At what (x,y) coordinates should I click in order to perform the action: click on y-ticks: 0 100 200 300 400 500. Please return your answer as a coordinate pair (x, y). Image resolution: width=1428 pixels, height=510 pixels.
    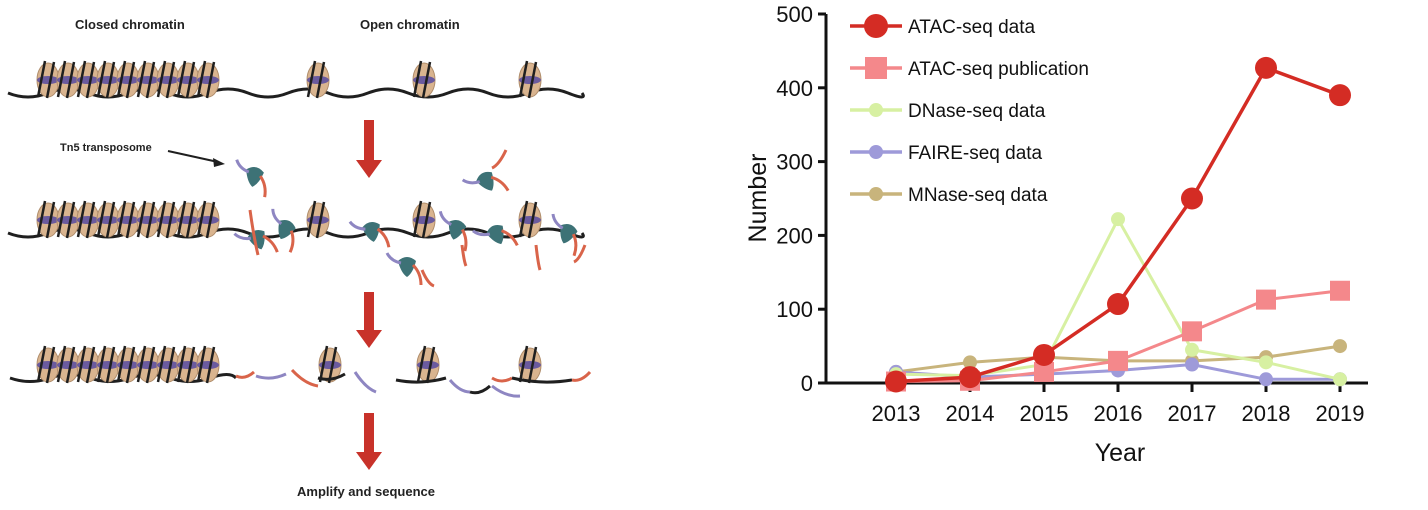
    Looking at the image, I should click on (801, 199).